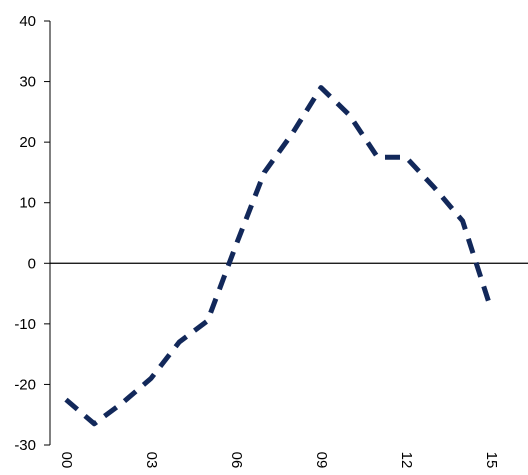 Image resolution: width=528 pixels, height=475 pixels. Describe the element at coordinates (27, 142) in the screenshot. I see `y-tick-label: 20` at that location.